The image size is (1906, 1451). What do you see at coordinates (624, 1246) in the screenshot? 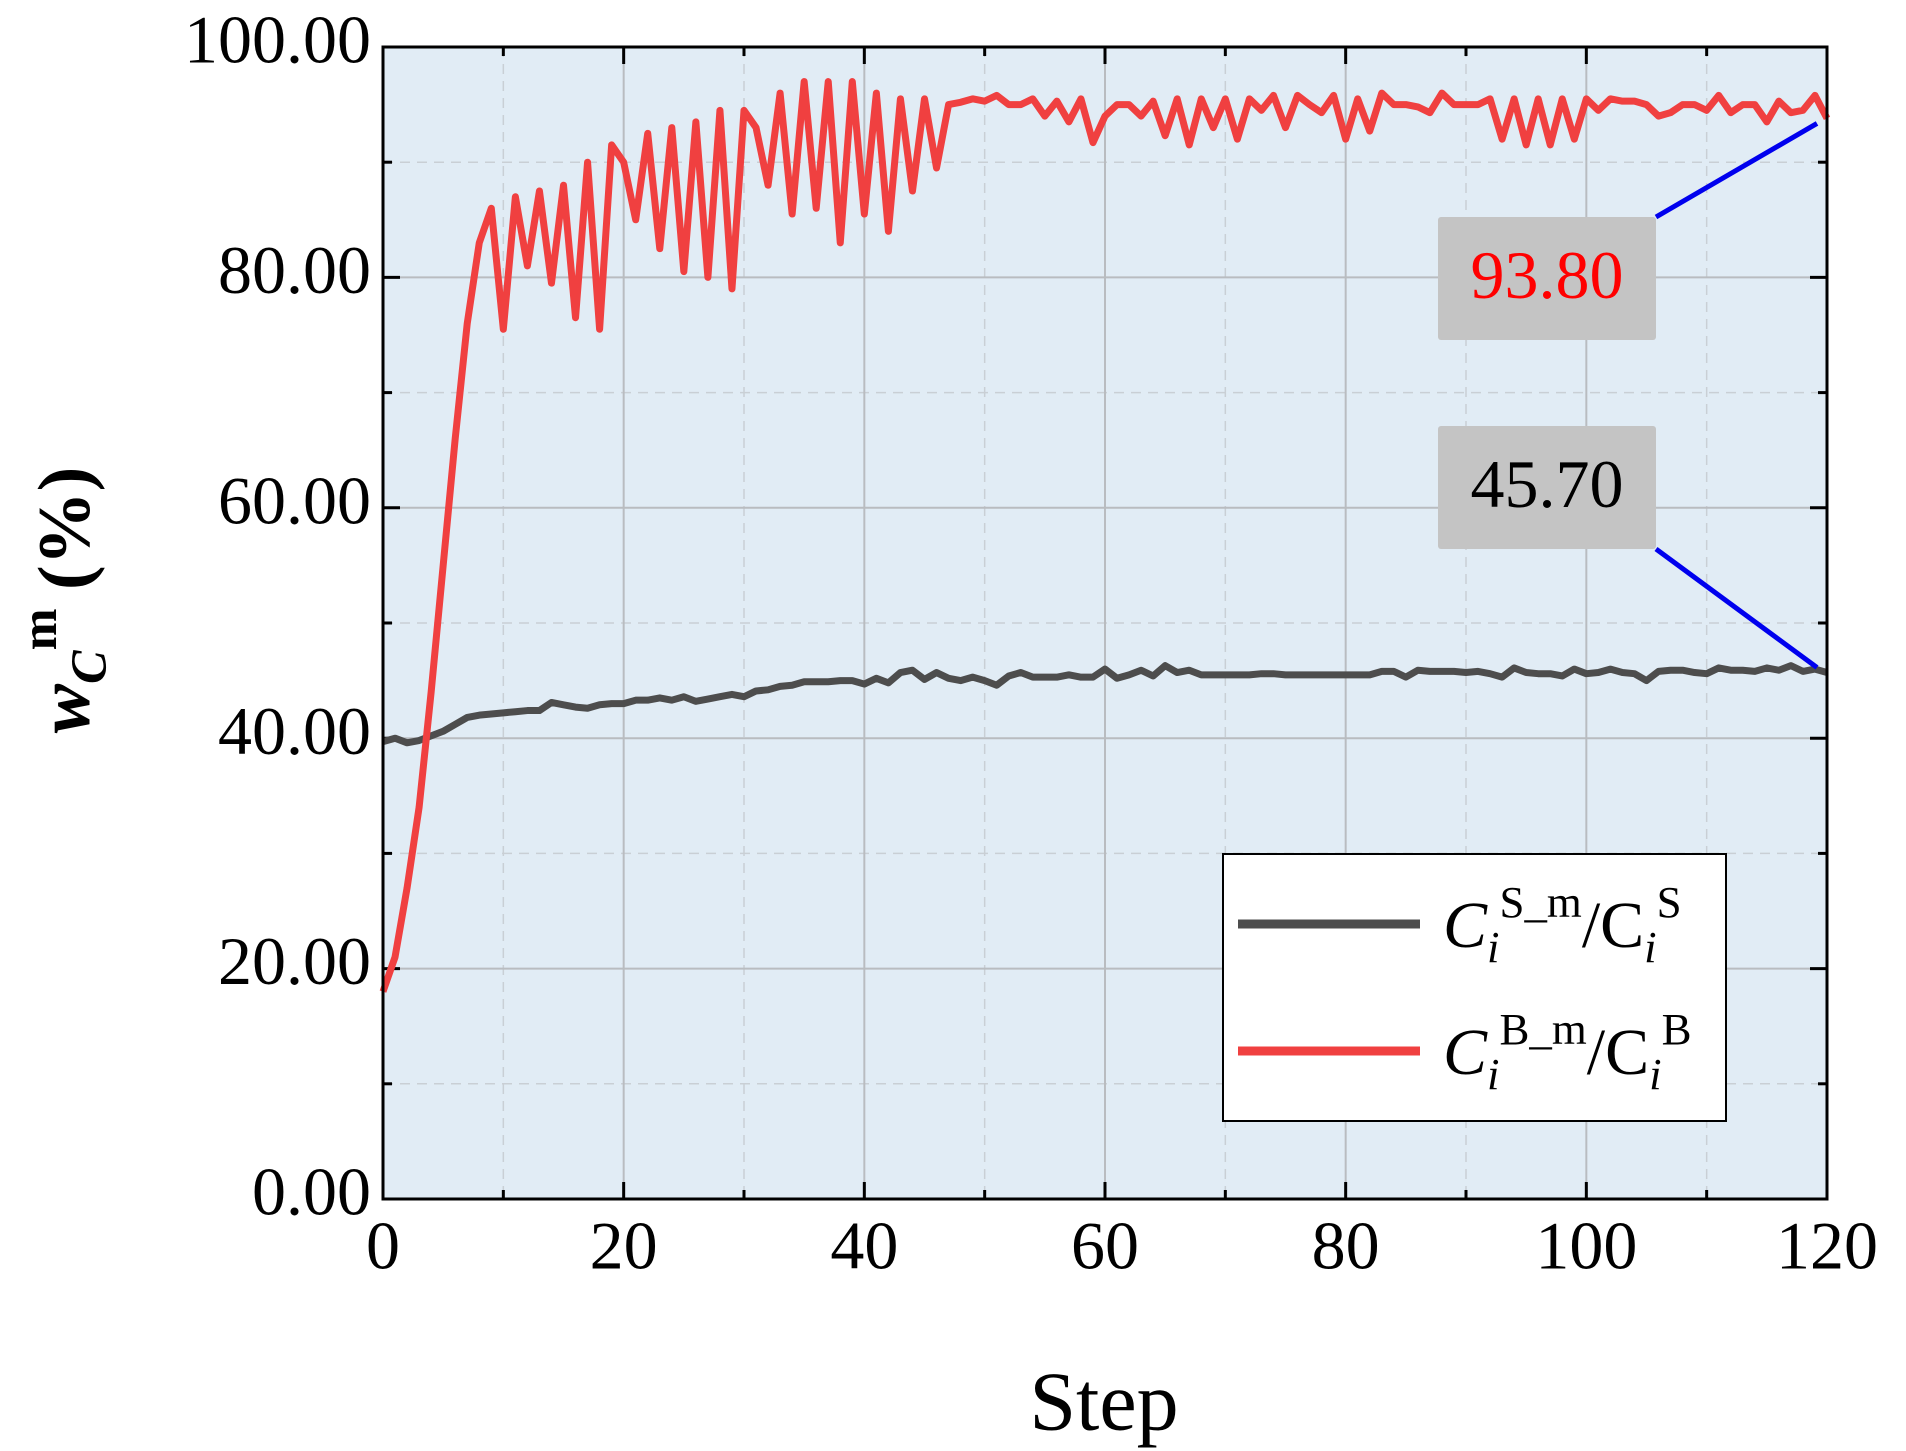
I see `x-tick-label: 20` at bounding box center [624, 1246].